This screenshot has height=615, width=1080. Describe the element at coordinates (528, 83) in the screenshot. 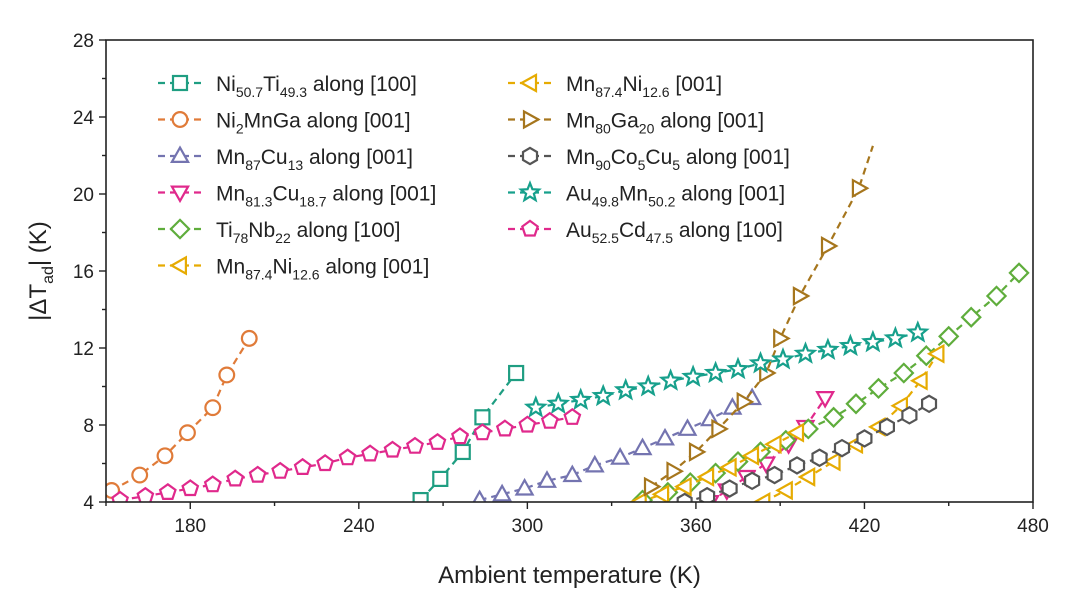

I see `legend-item-mn87-4ni12-6-001-marker` at that location.